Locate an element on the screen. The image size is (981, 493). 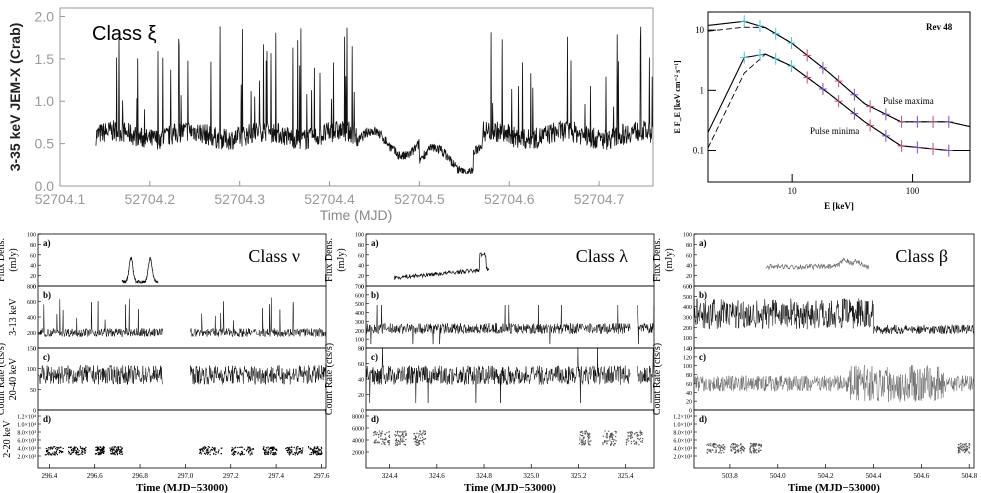
count-rate-label: Count Rate (cts/s) is located at coordinates (657, 379).